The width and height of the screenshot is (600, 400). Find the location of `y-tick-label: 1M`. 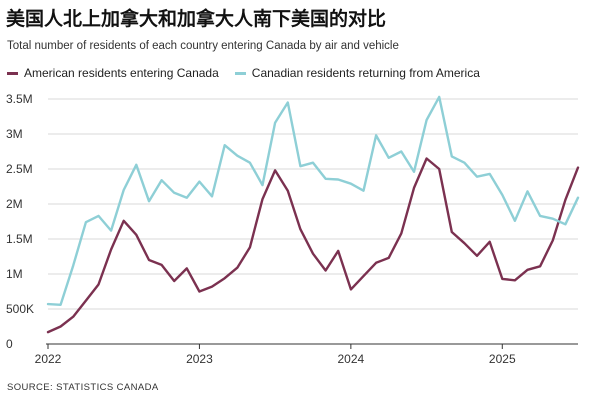

y-tick-label: 1M is located at coordinates (14, 274).